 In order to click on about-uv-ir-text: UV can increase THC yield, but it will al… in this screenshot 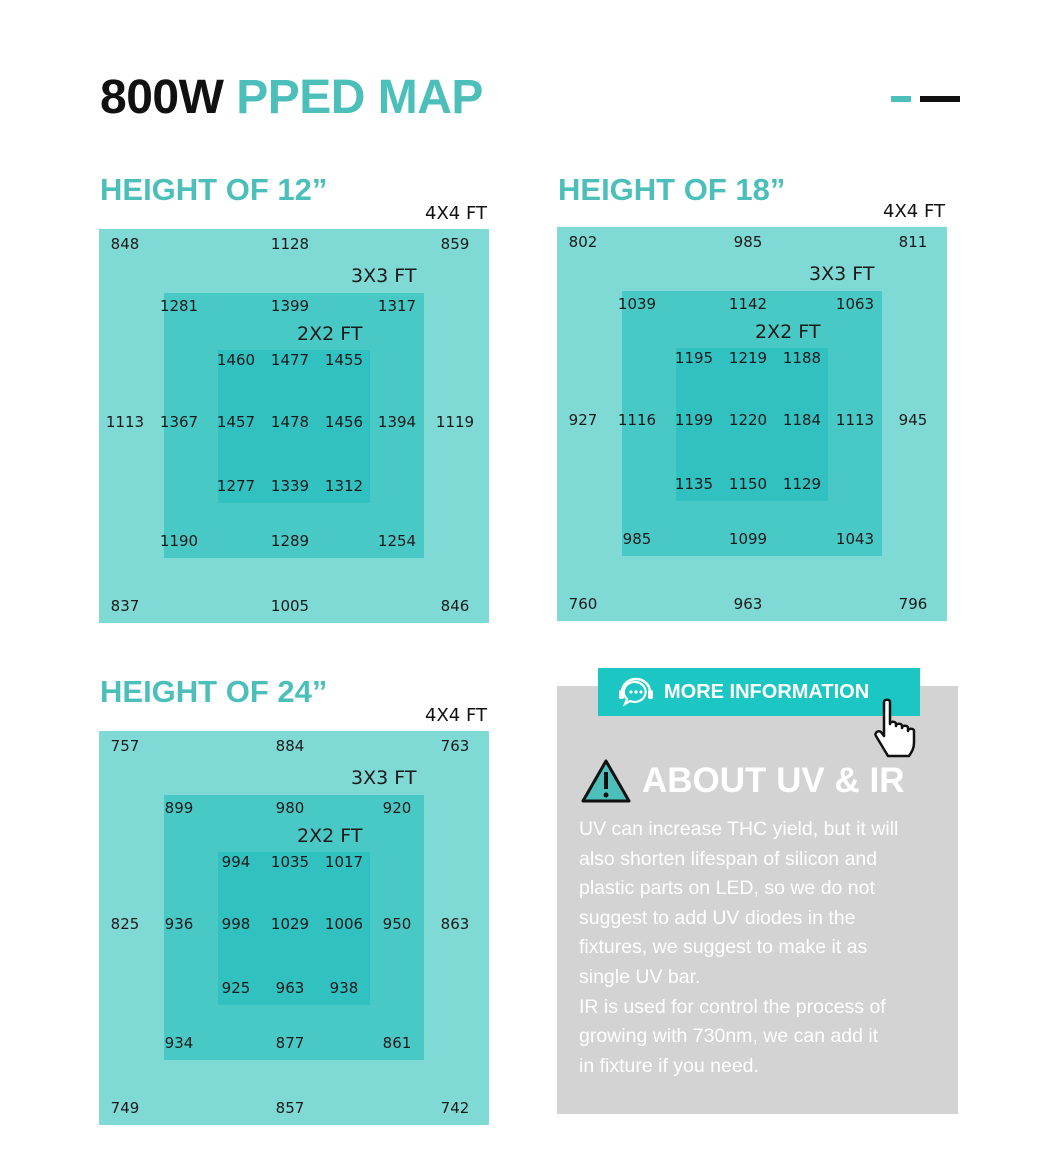, I will do `click(766, 948)`.